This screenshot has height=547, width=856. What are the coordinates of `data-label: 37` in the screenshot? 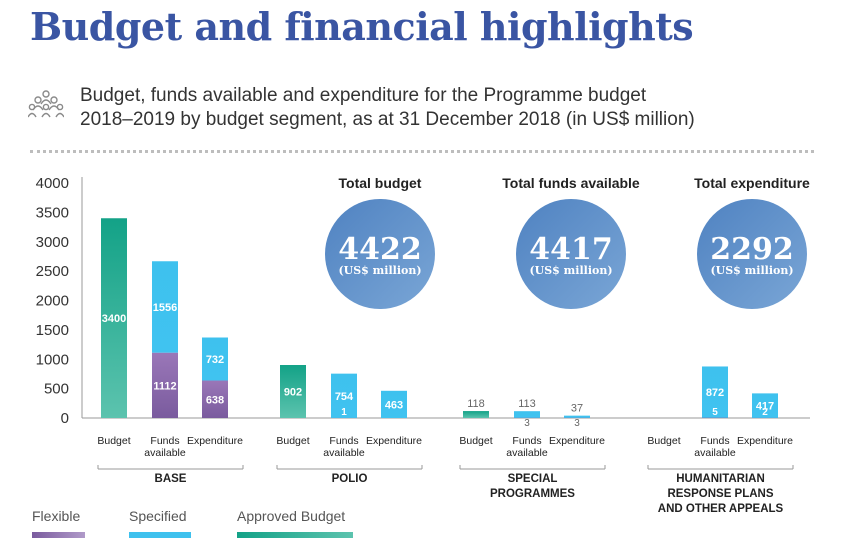 It's located at (577, 409).